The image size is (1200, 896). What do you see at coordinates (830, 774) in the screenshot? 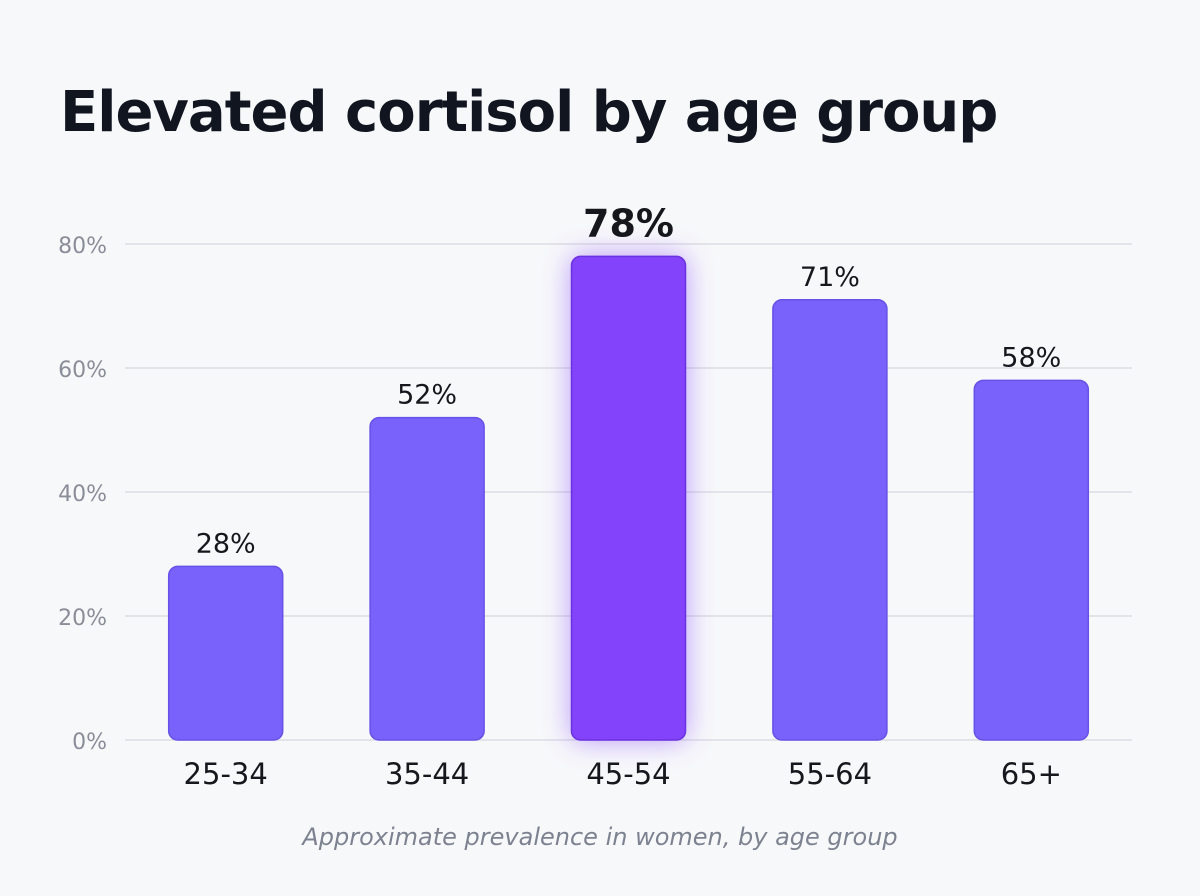
I see `x-tick-label: 55-64` at bounding box center [830, 774].